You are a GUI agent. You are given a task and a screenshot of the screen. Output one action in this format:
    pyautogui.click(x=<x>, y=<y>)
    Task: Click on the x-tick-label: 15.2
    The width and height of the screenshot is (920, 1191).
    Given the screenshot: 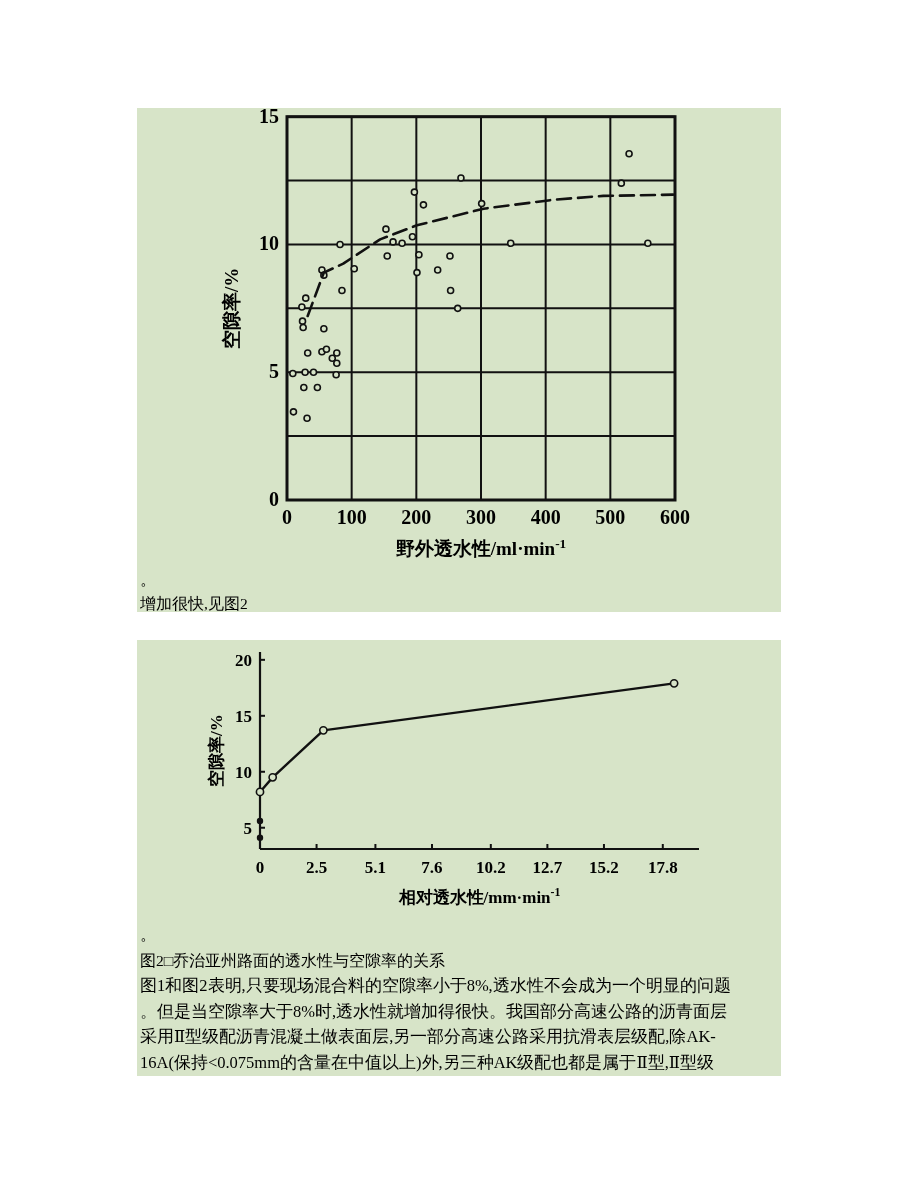 What is the action you would take?
    pyautogui.click(x=604, y=867)
    